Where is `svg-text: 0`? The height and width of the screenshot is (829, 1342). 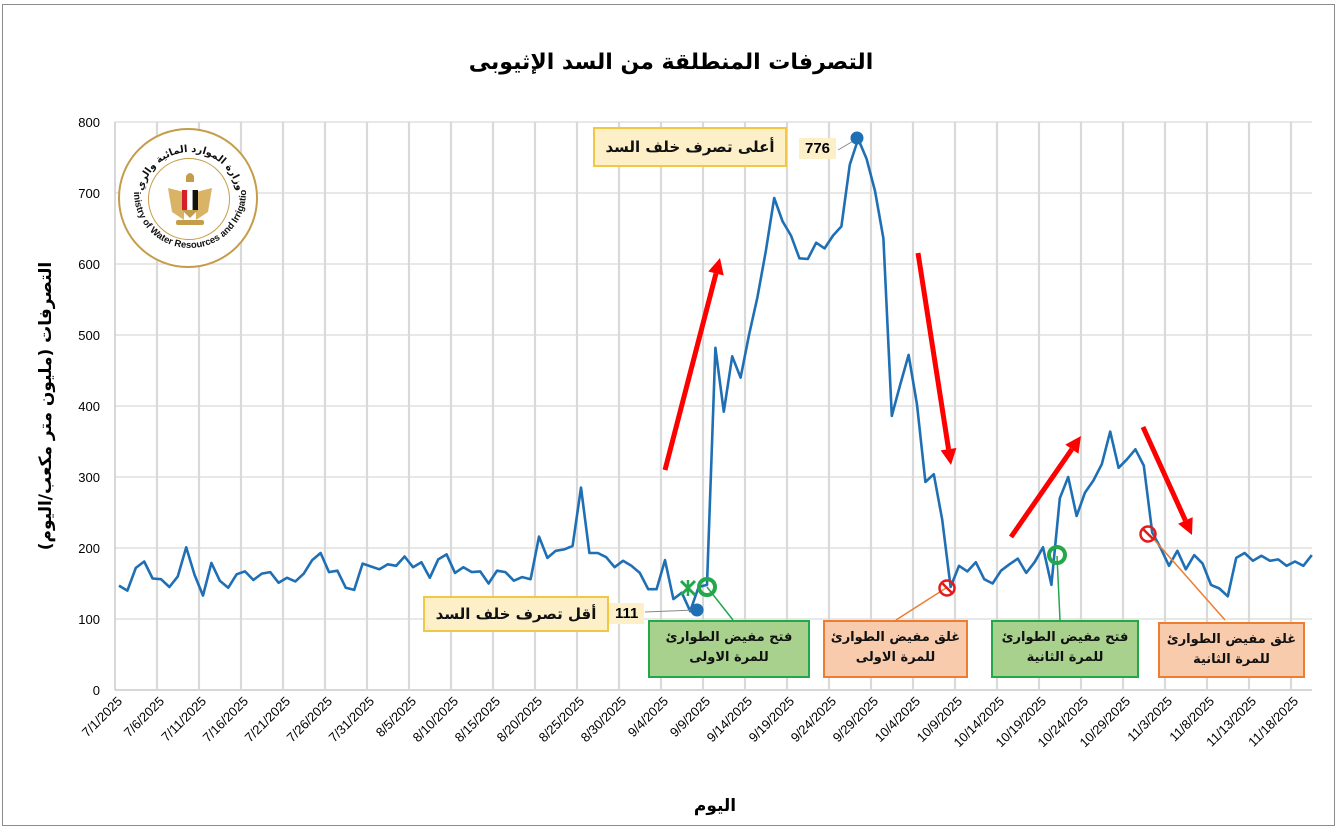 svg-text: 0 is located at coordinates (96, 690).